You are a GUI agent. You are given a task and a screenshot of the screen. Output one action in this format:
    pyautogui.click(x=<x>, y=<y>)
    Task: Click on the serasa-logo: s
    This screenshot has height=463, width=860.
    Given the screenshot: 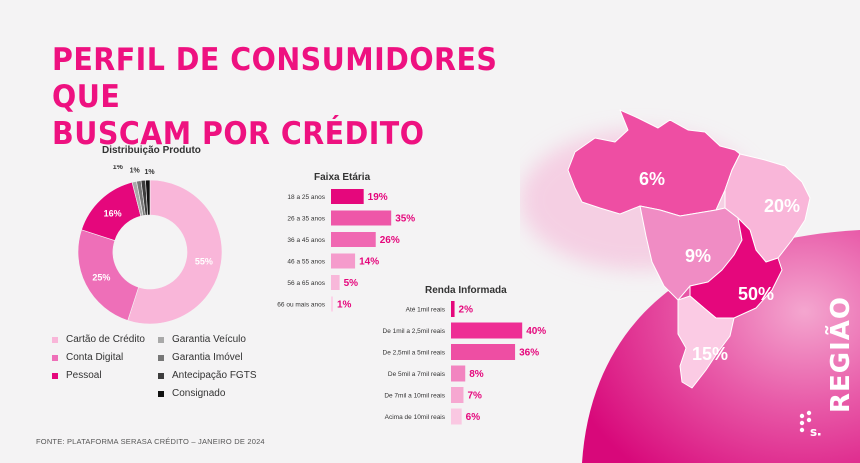 What is the action you would take?
    pyautogui.click(x=810, y=424)
    